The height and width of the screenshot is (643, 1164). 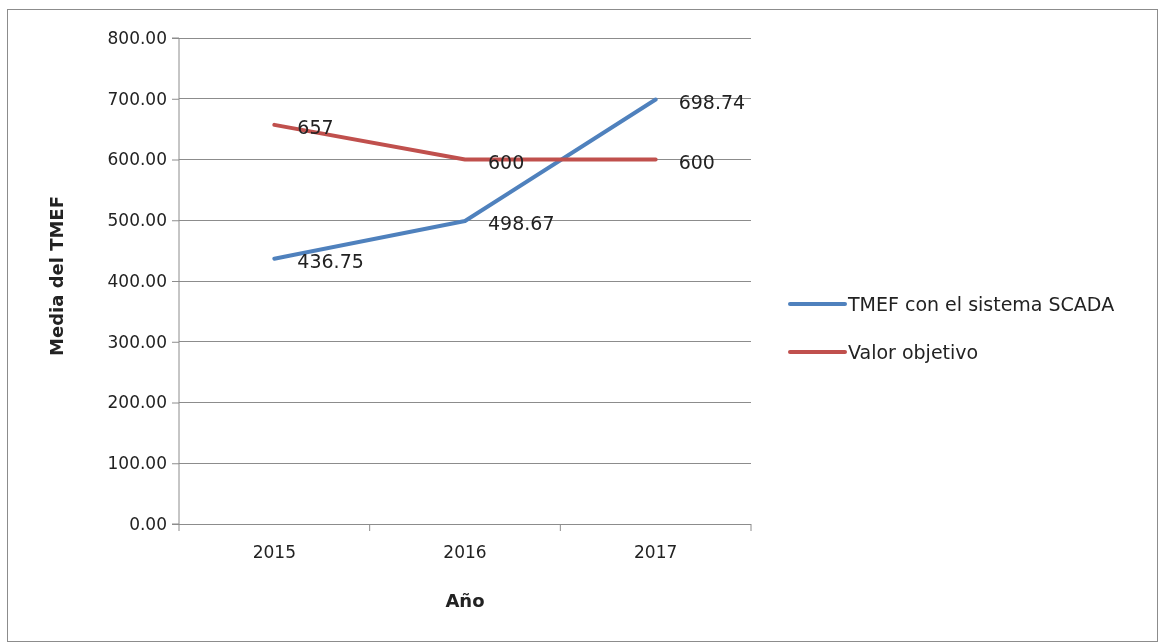 What do you see at coordinates (56, 276) in the screenshot?
I see `y-axis-title: Media del TMEF` at bounding box center [56, 276].